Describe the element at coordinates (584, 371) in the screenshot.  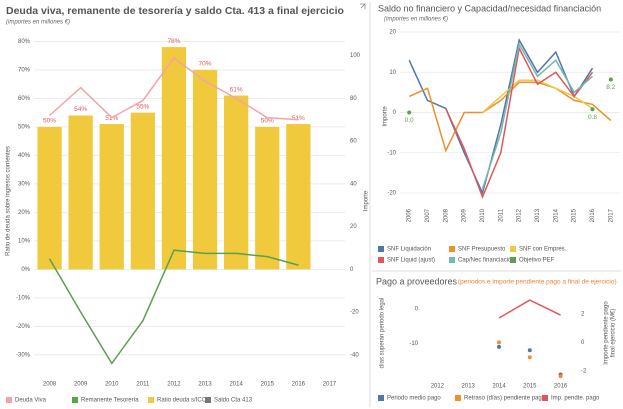
I see `y2-tick-label: -2` at that location.